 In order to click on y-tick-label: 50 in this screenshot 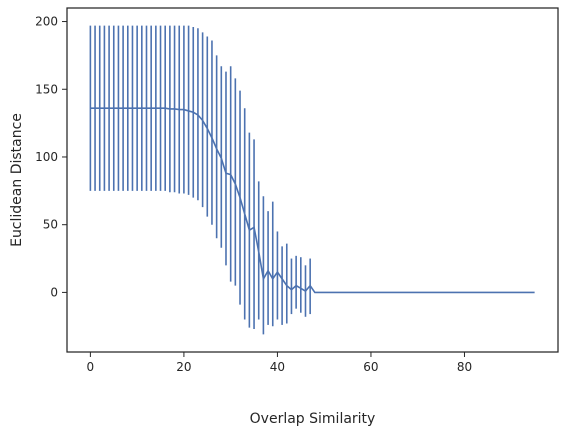, I will do `click(50, 225)`.